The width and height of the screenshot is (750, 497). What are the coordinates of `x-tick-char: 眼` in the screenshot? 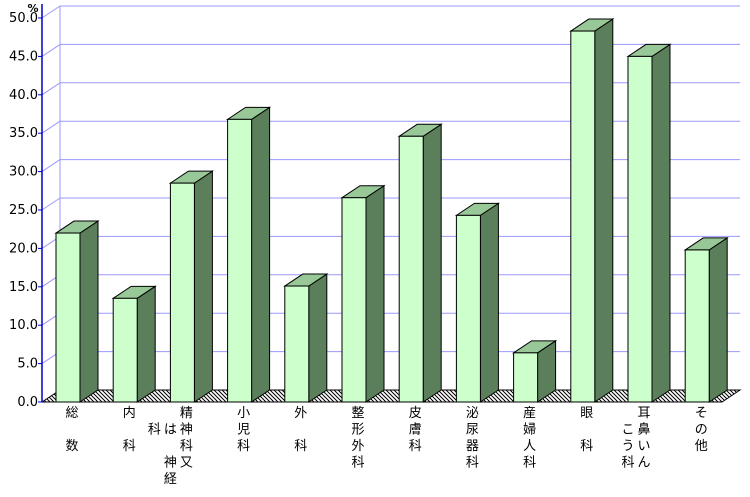 It's located at (586, 413).